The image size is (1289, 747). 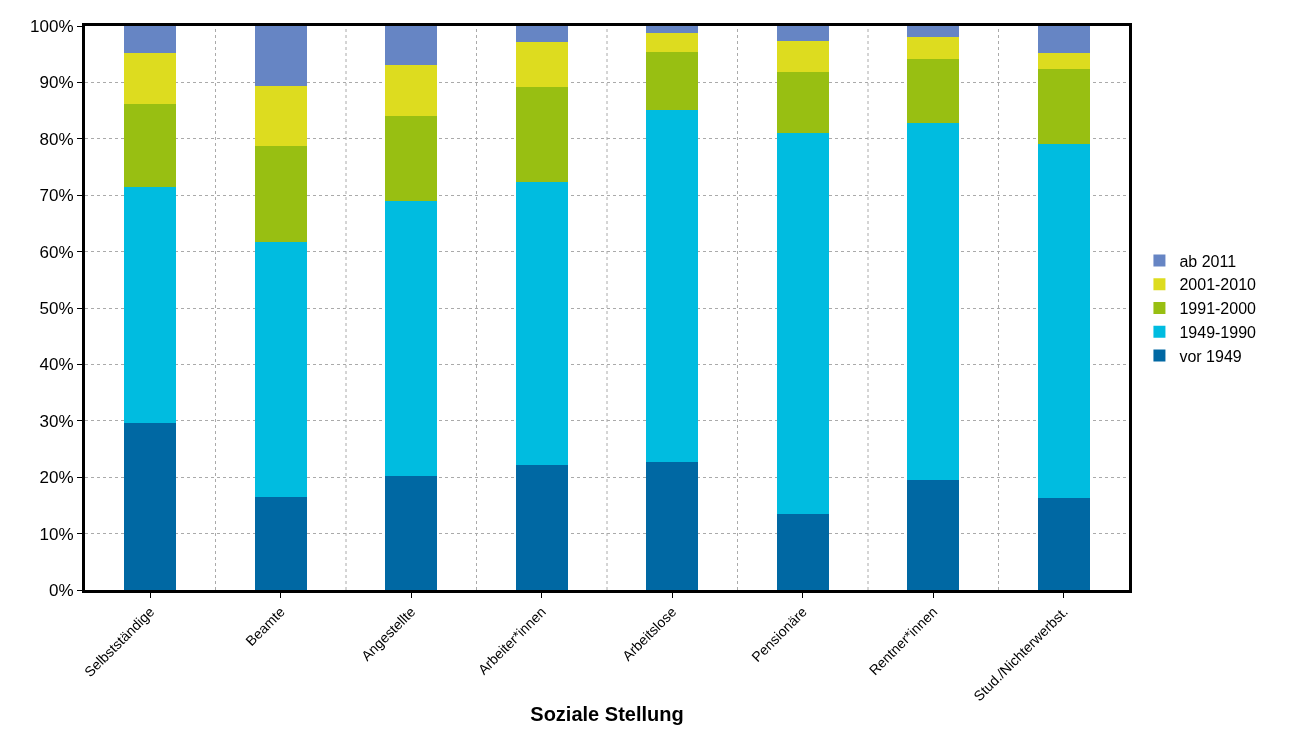 What do you see at coordinates (1208, 261) in the screenshot?
I see `legend-label: ab 2011` at bounding box center [1208, 261].